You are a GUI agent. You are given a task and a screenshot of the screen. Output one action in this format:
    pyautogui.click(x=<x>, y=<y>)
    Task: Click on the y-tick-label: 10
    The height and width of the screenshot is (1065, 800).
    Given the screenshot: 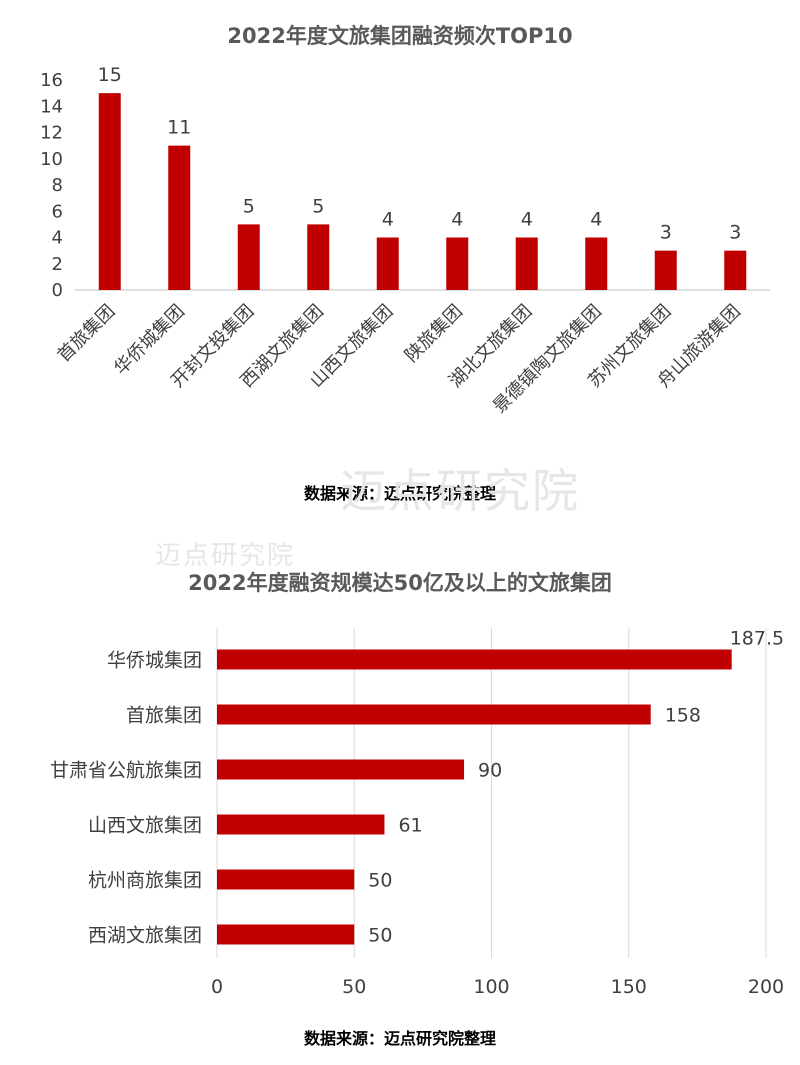 What is the action you would take?
    pyautogui.click(x=51, y=159)
    